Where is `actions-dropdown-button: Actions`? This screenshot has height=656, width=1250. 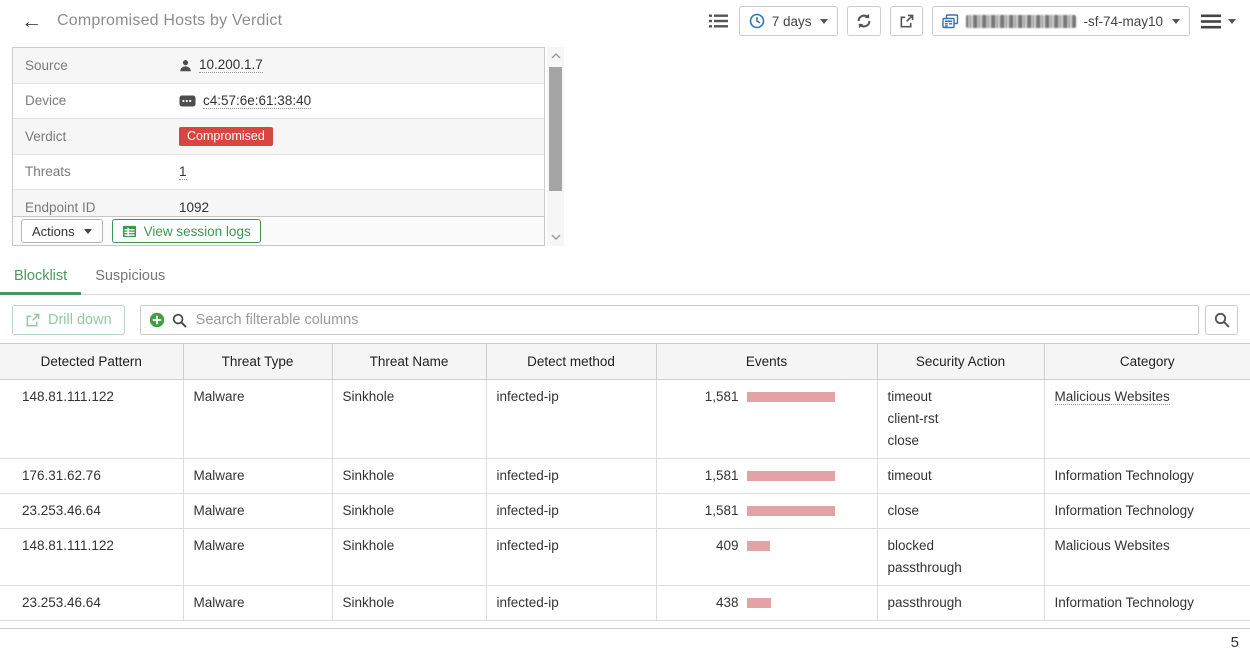
actions-dropdown-button: Actions is located at coordinates (62, 231).